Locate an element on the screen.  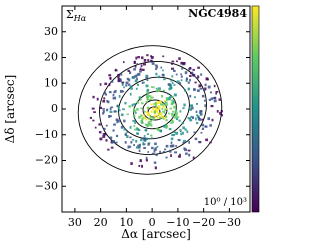
colorbar is located at coordinates (255, 109).